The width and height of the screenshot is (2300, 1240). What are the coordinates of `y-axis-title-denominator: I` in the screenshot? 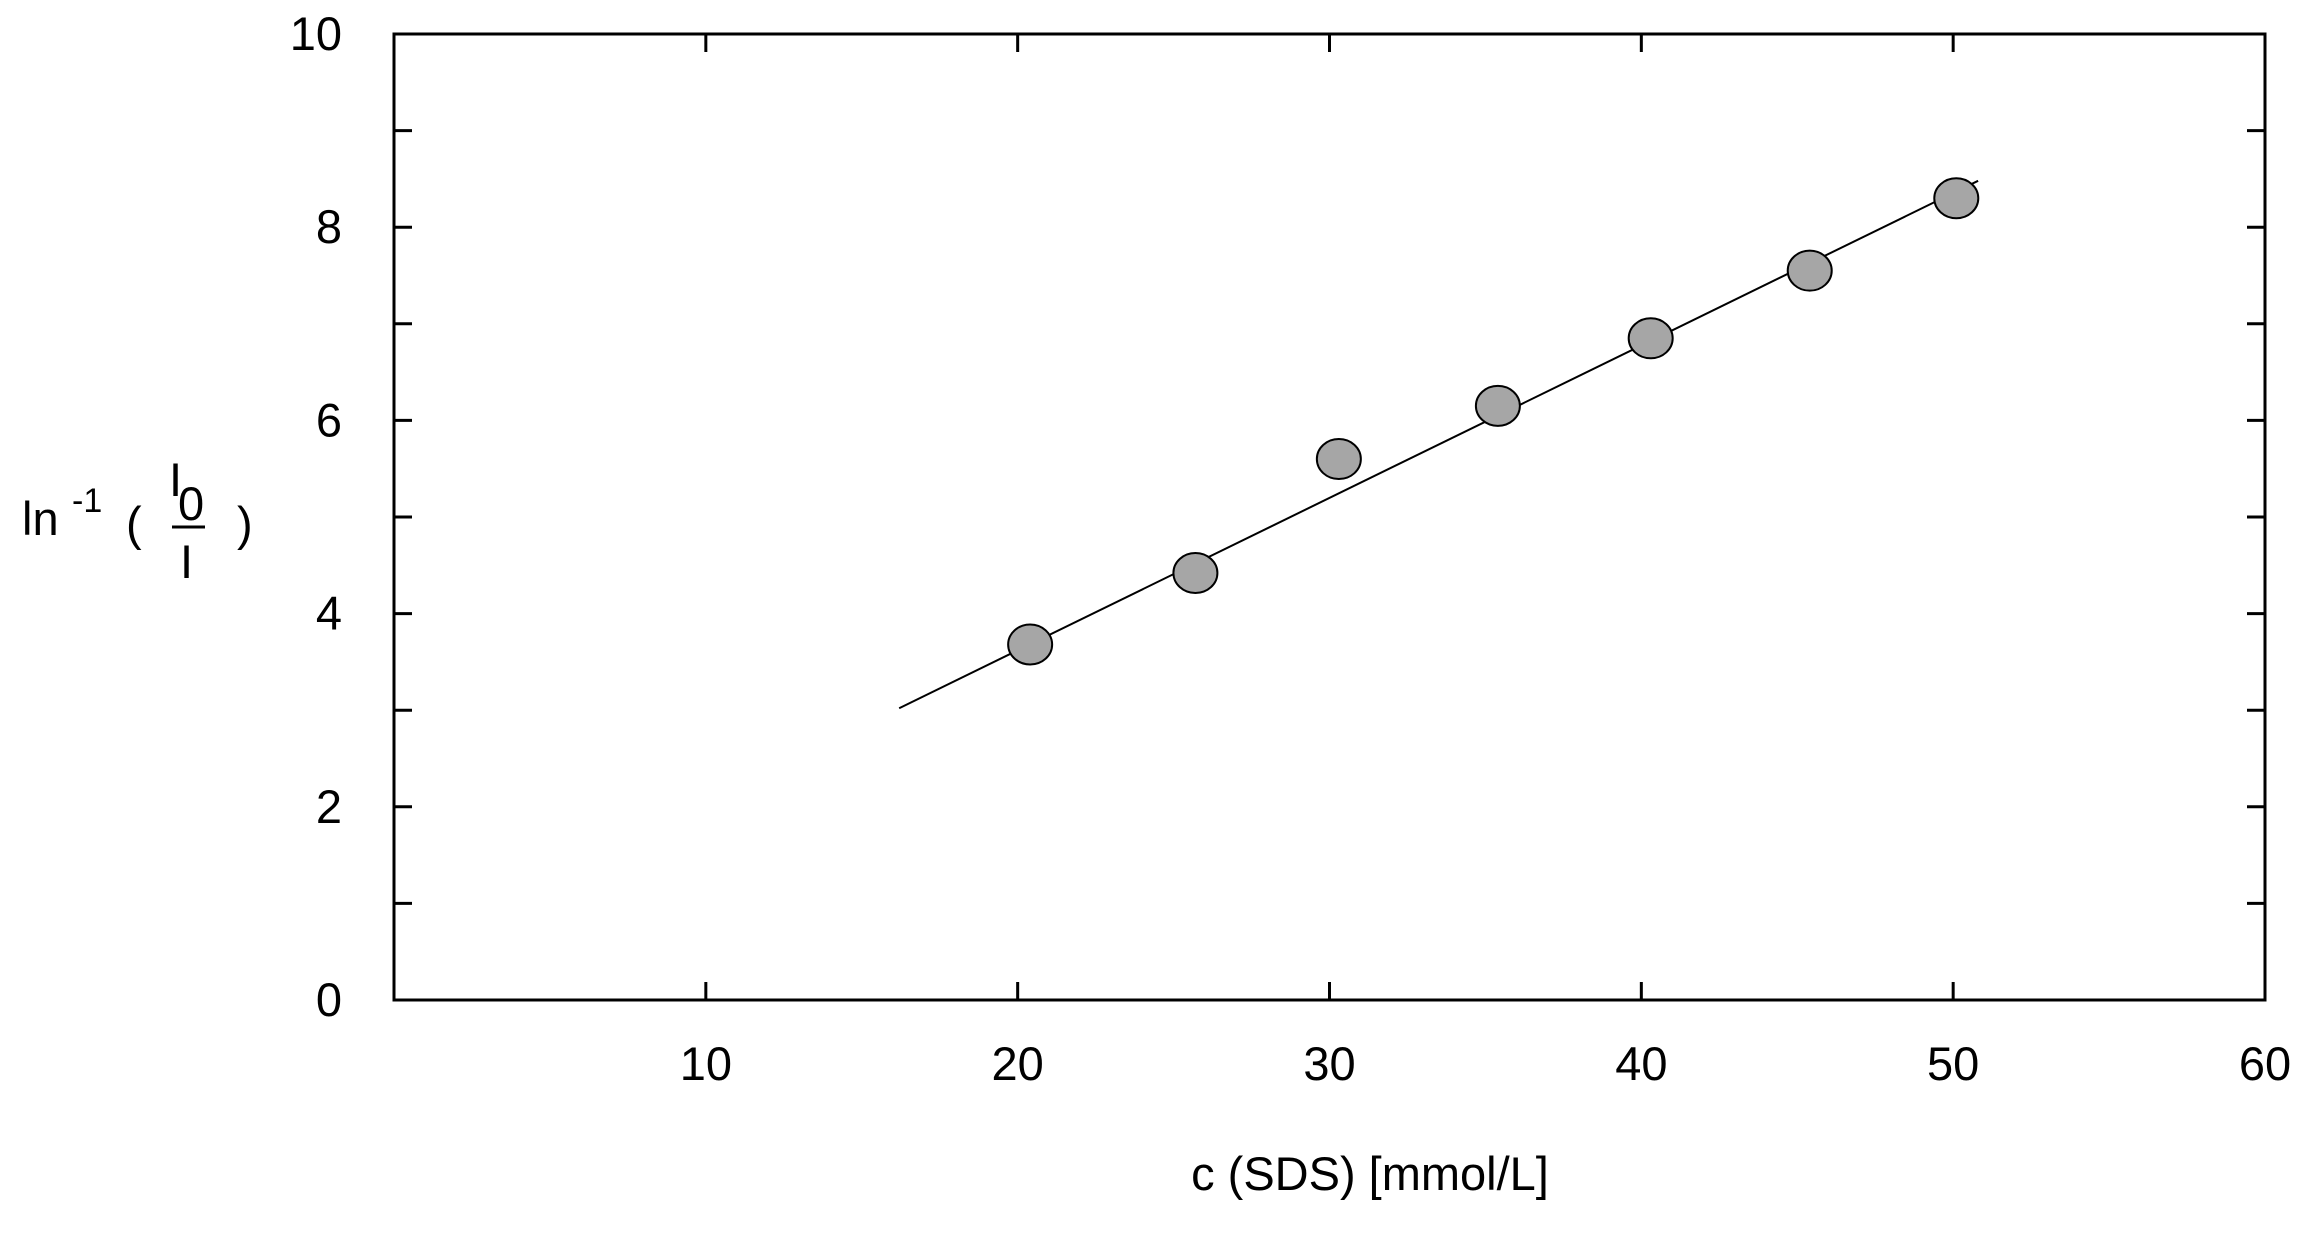 It's located at (186, 561).